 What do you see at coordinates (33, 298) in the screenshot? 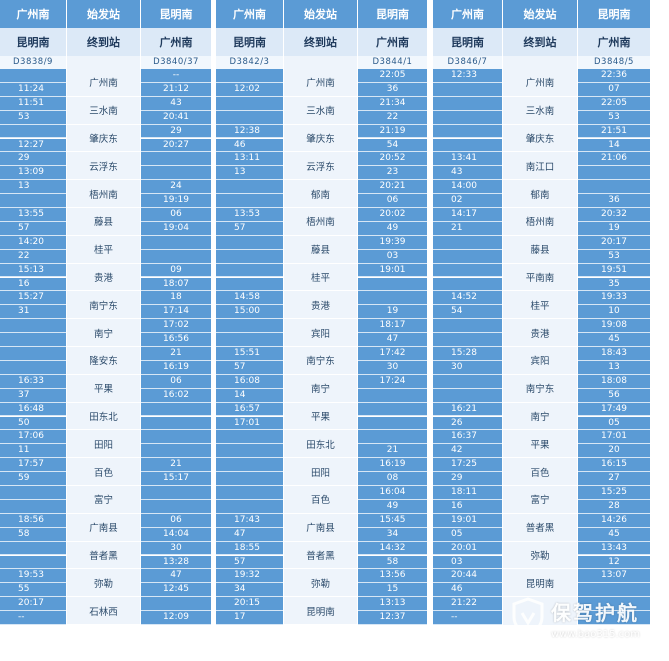
I see `time-cell: 15:27` at bounding box center [33, 298].